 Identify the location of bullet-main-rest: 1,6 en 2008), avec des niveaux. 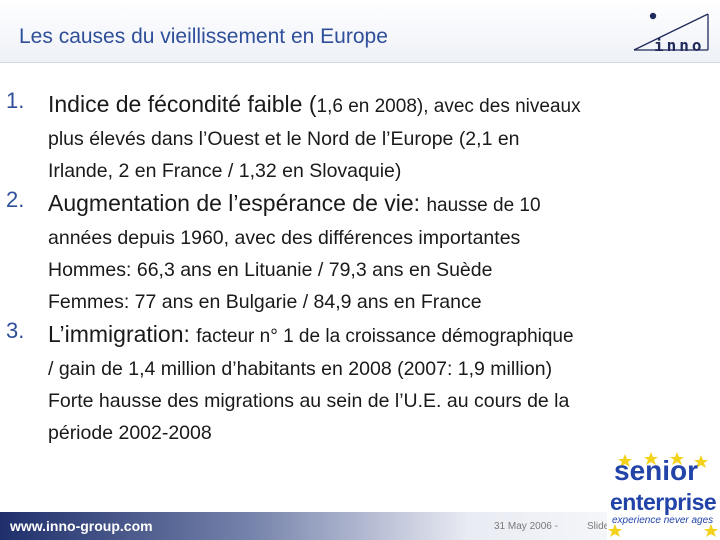
(448, 106).